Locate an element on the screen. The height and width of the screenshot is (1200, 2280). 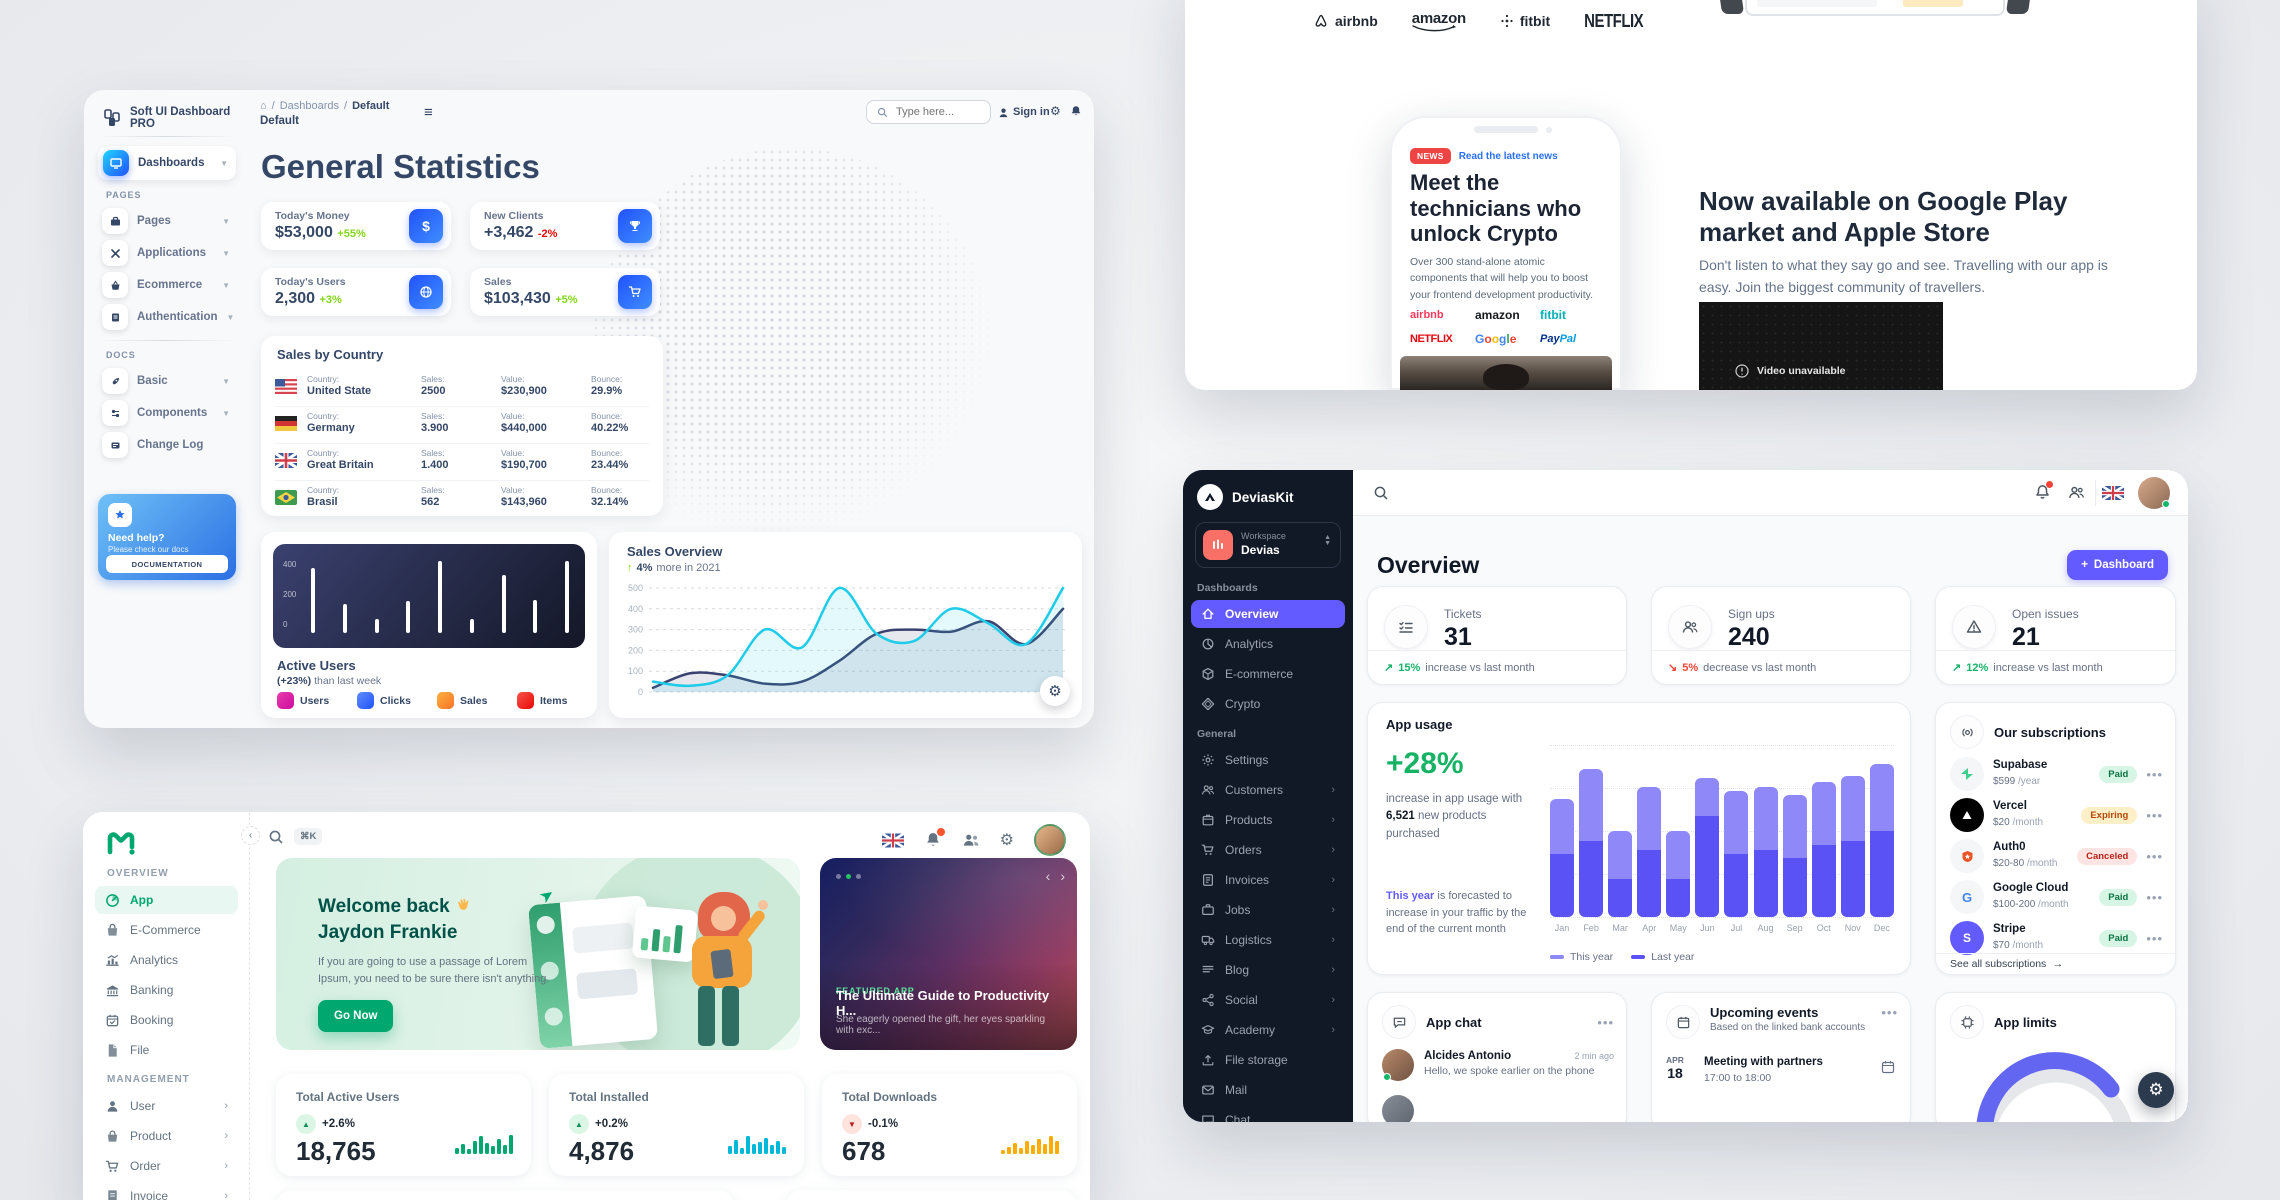
subscription-row-vercel: Vercel $20 /month Expiring ••• is located at coordinates (2056, 815).